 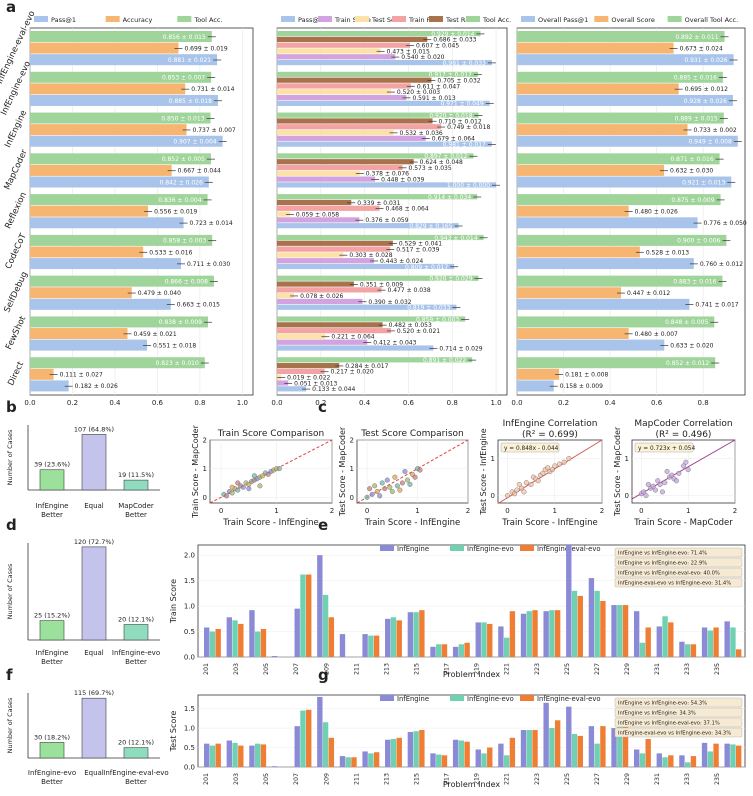 What do you see at coordinates (136, 619) in the screenshot?
I see `case-bar-label: 20 (12.1%)` at bounding box center [136, 619].